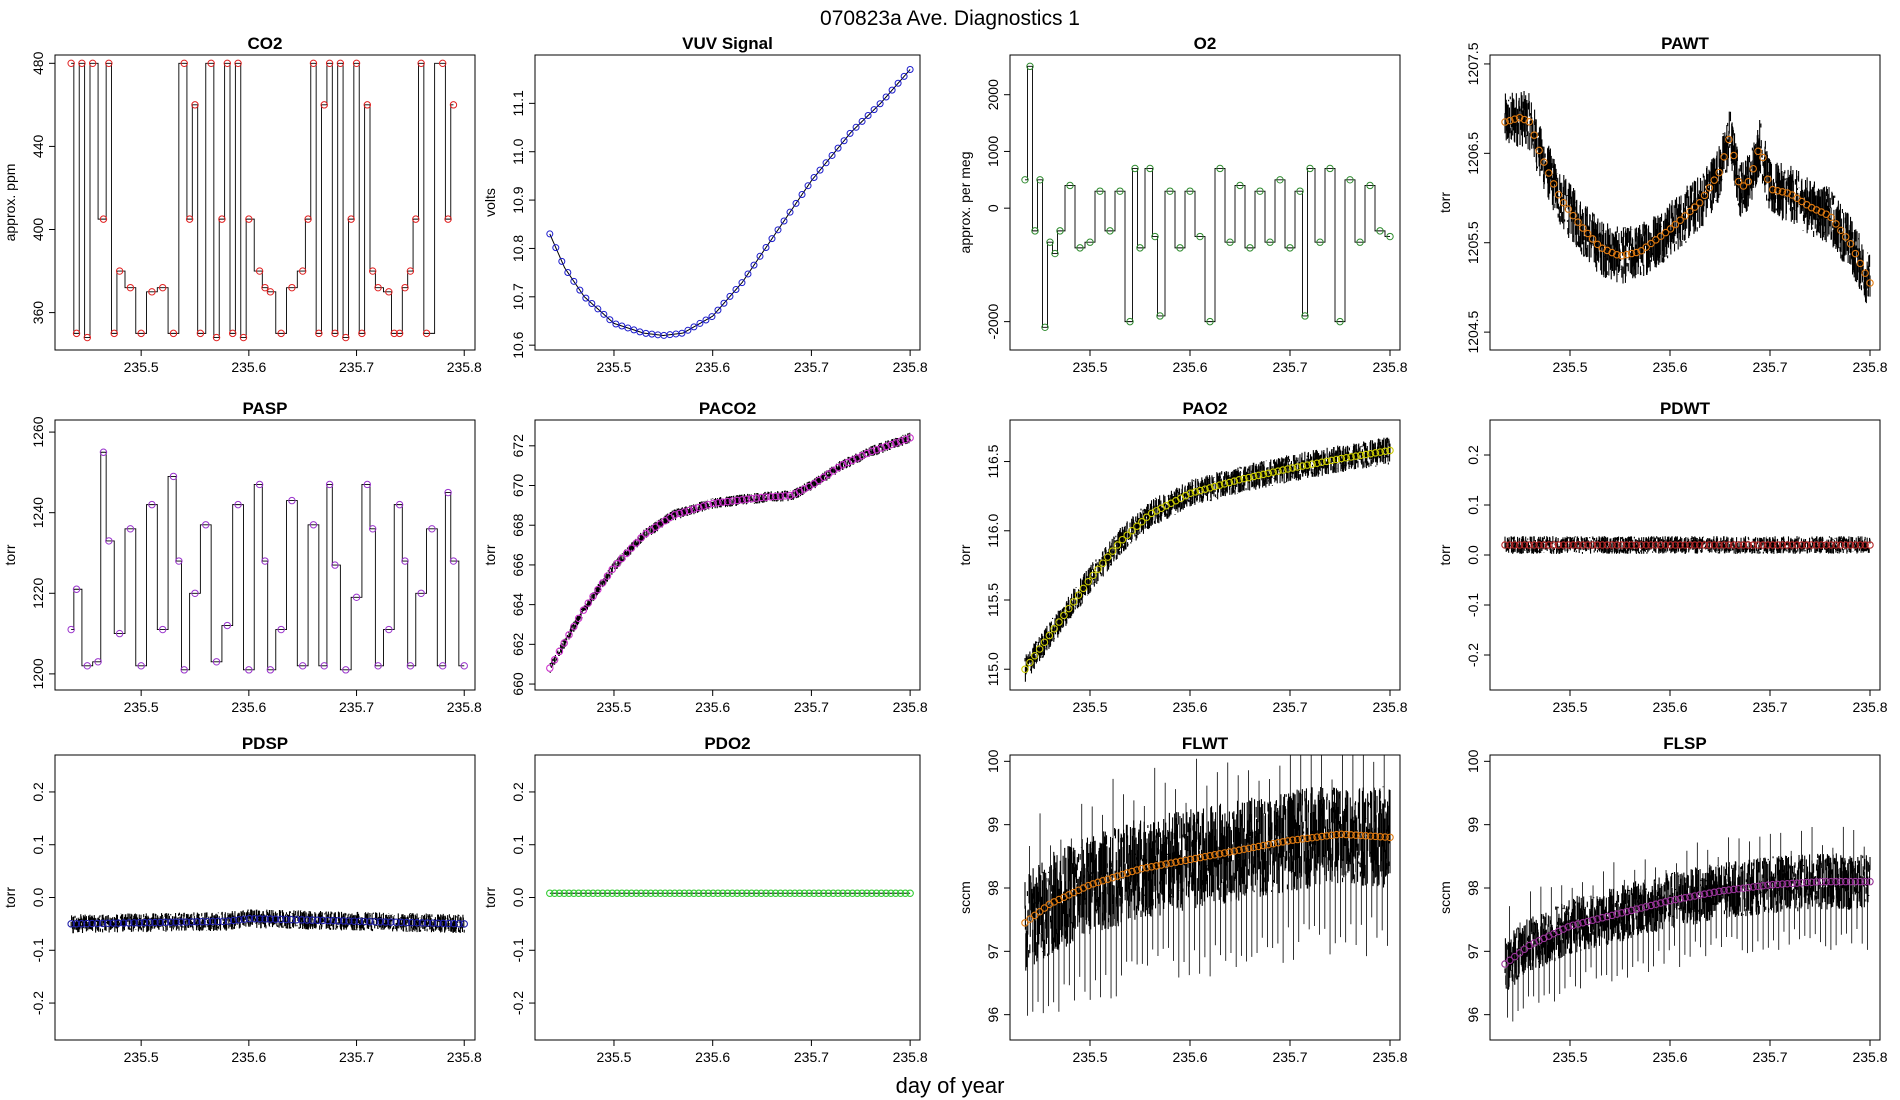  I want to click on panel-title: PAWT, so click(1685, 43).